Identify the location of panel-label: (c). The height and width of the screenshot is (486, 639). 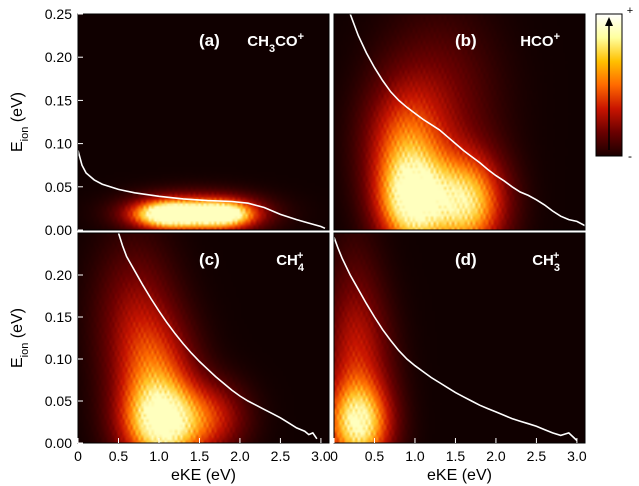
(209, 259).